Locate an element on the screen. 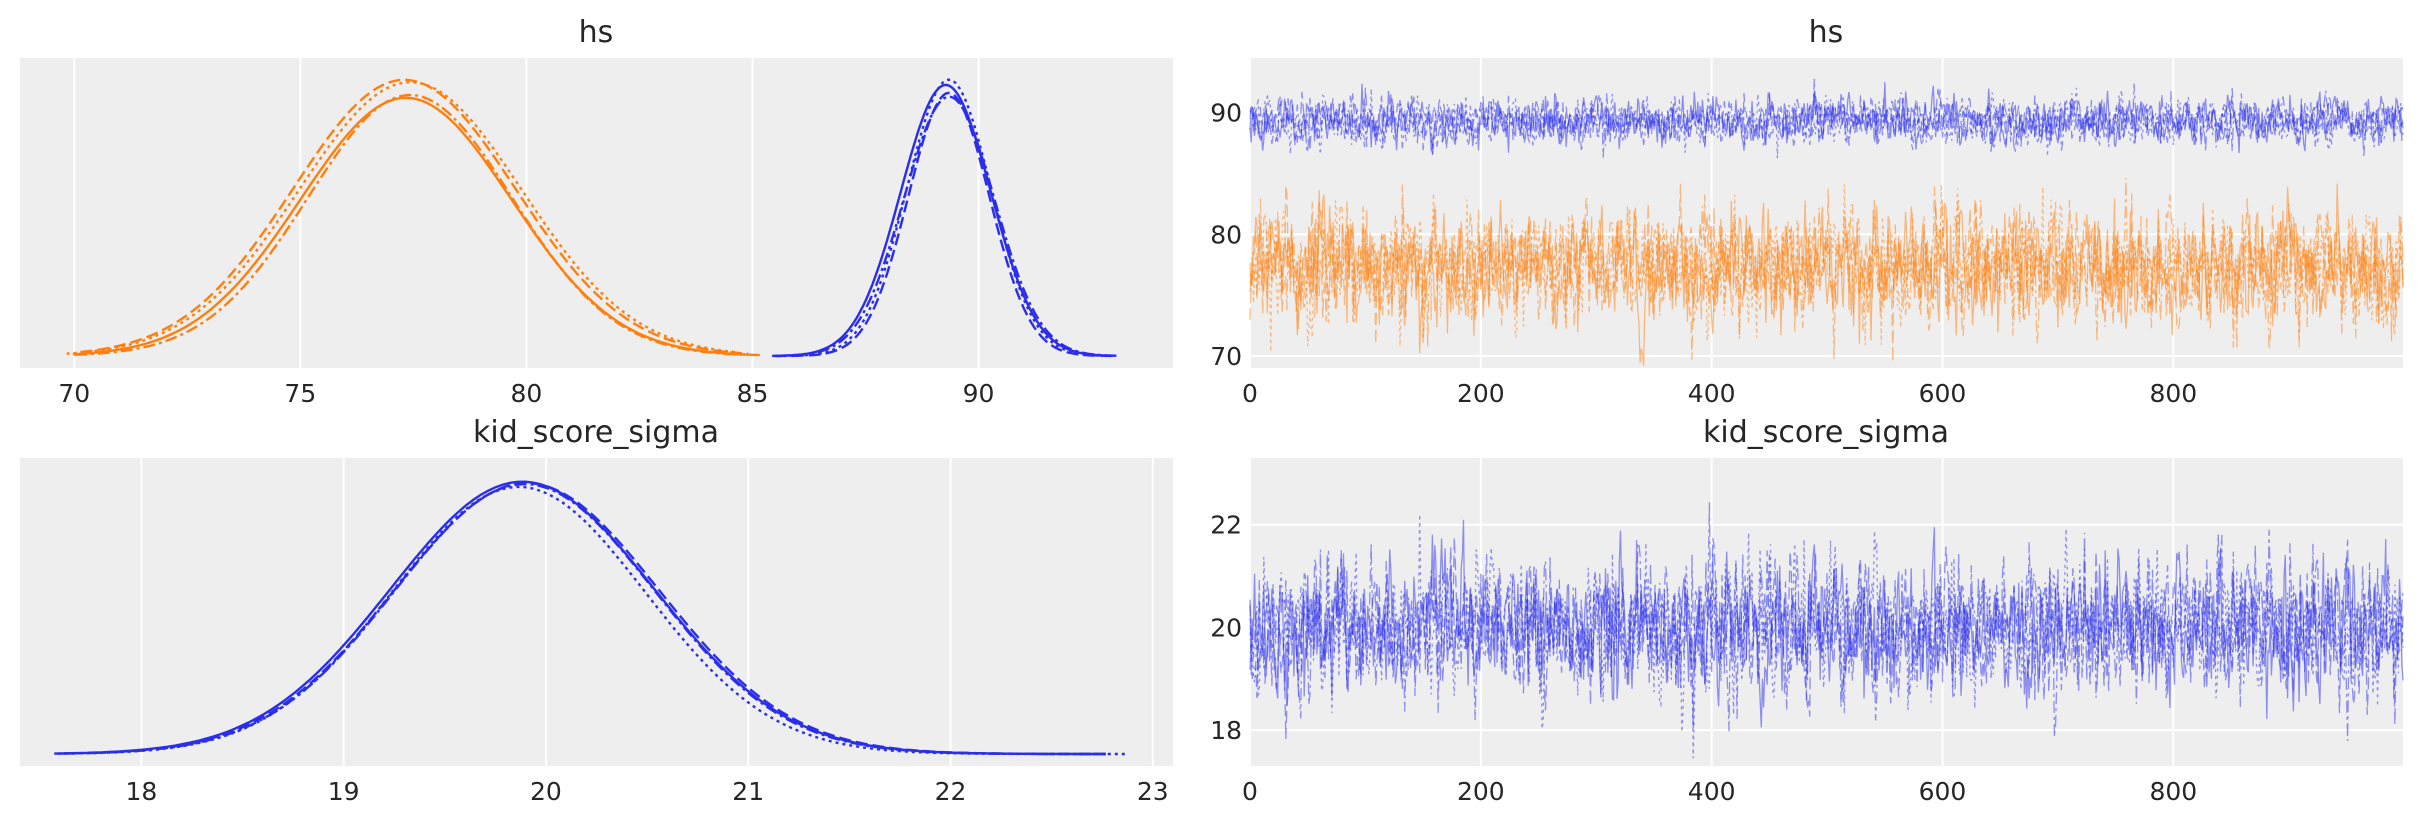 The height and width of the screenshot is (823, 2423). x-tick-label: 21 is located at coordinates (748, 791).